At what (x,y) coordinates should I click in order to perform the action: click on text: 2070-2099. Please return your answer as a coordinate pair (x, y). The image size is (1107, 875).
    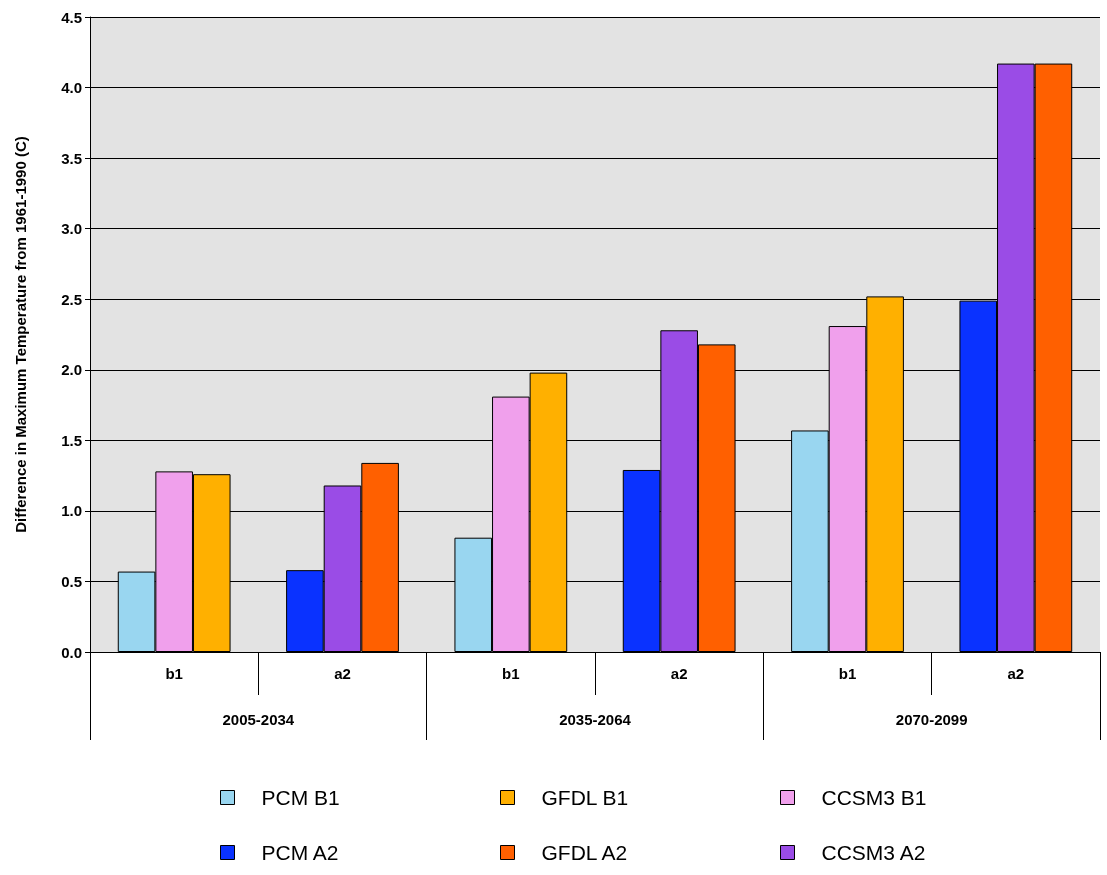
    Looking at the image, I should click on (931, 719).